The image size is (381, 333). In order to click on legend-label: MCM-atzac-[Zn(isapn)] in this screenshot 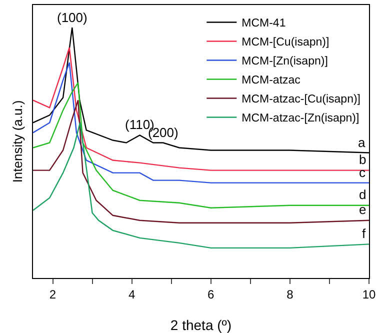, I will do `click(301, 118)`.